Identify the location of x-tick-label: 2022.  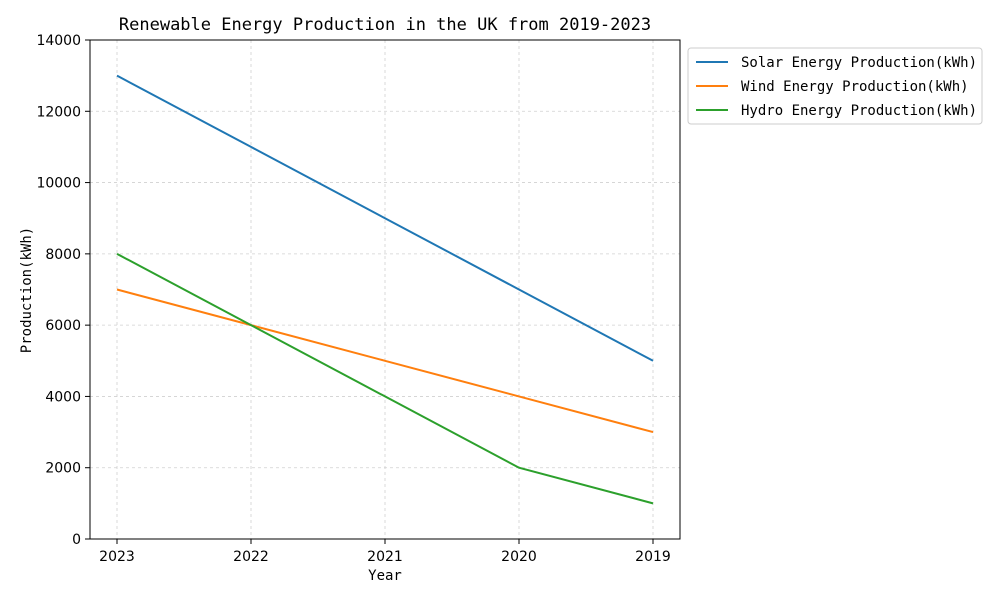
(251, 557).